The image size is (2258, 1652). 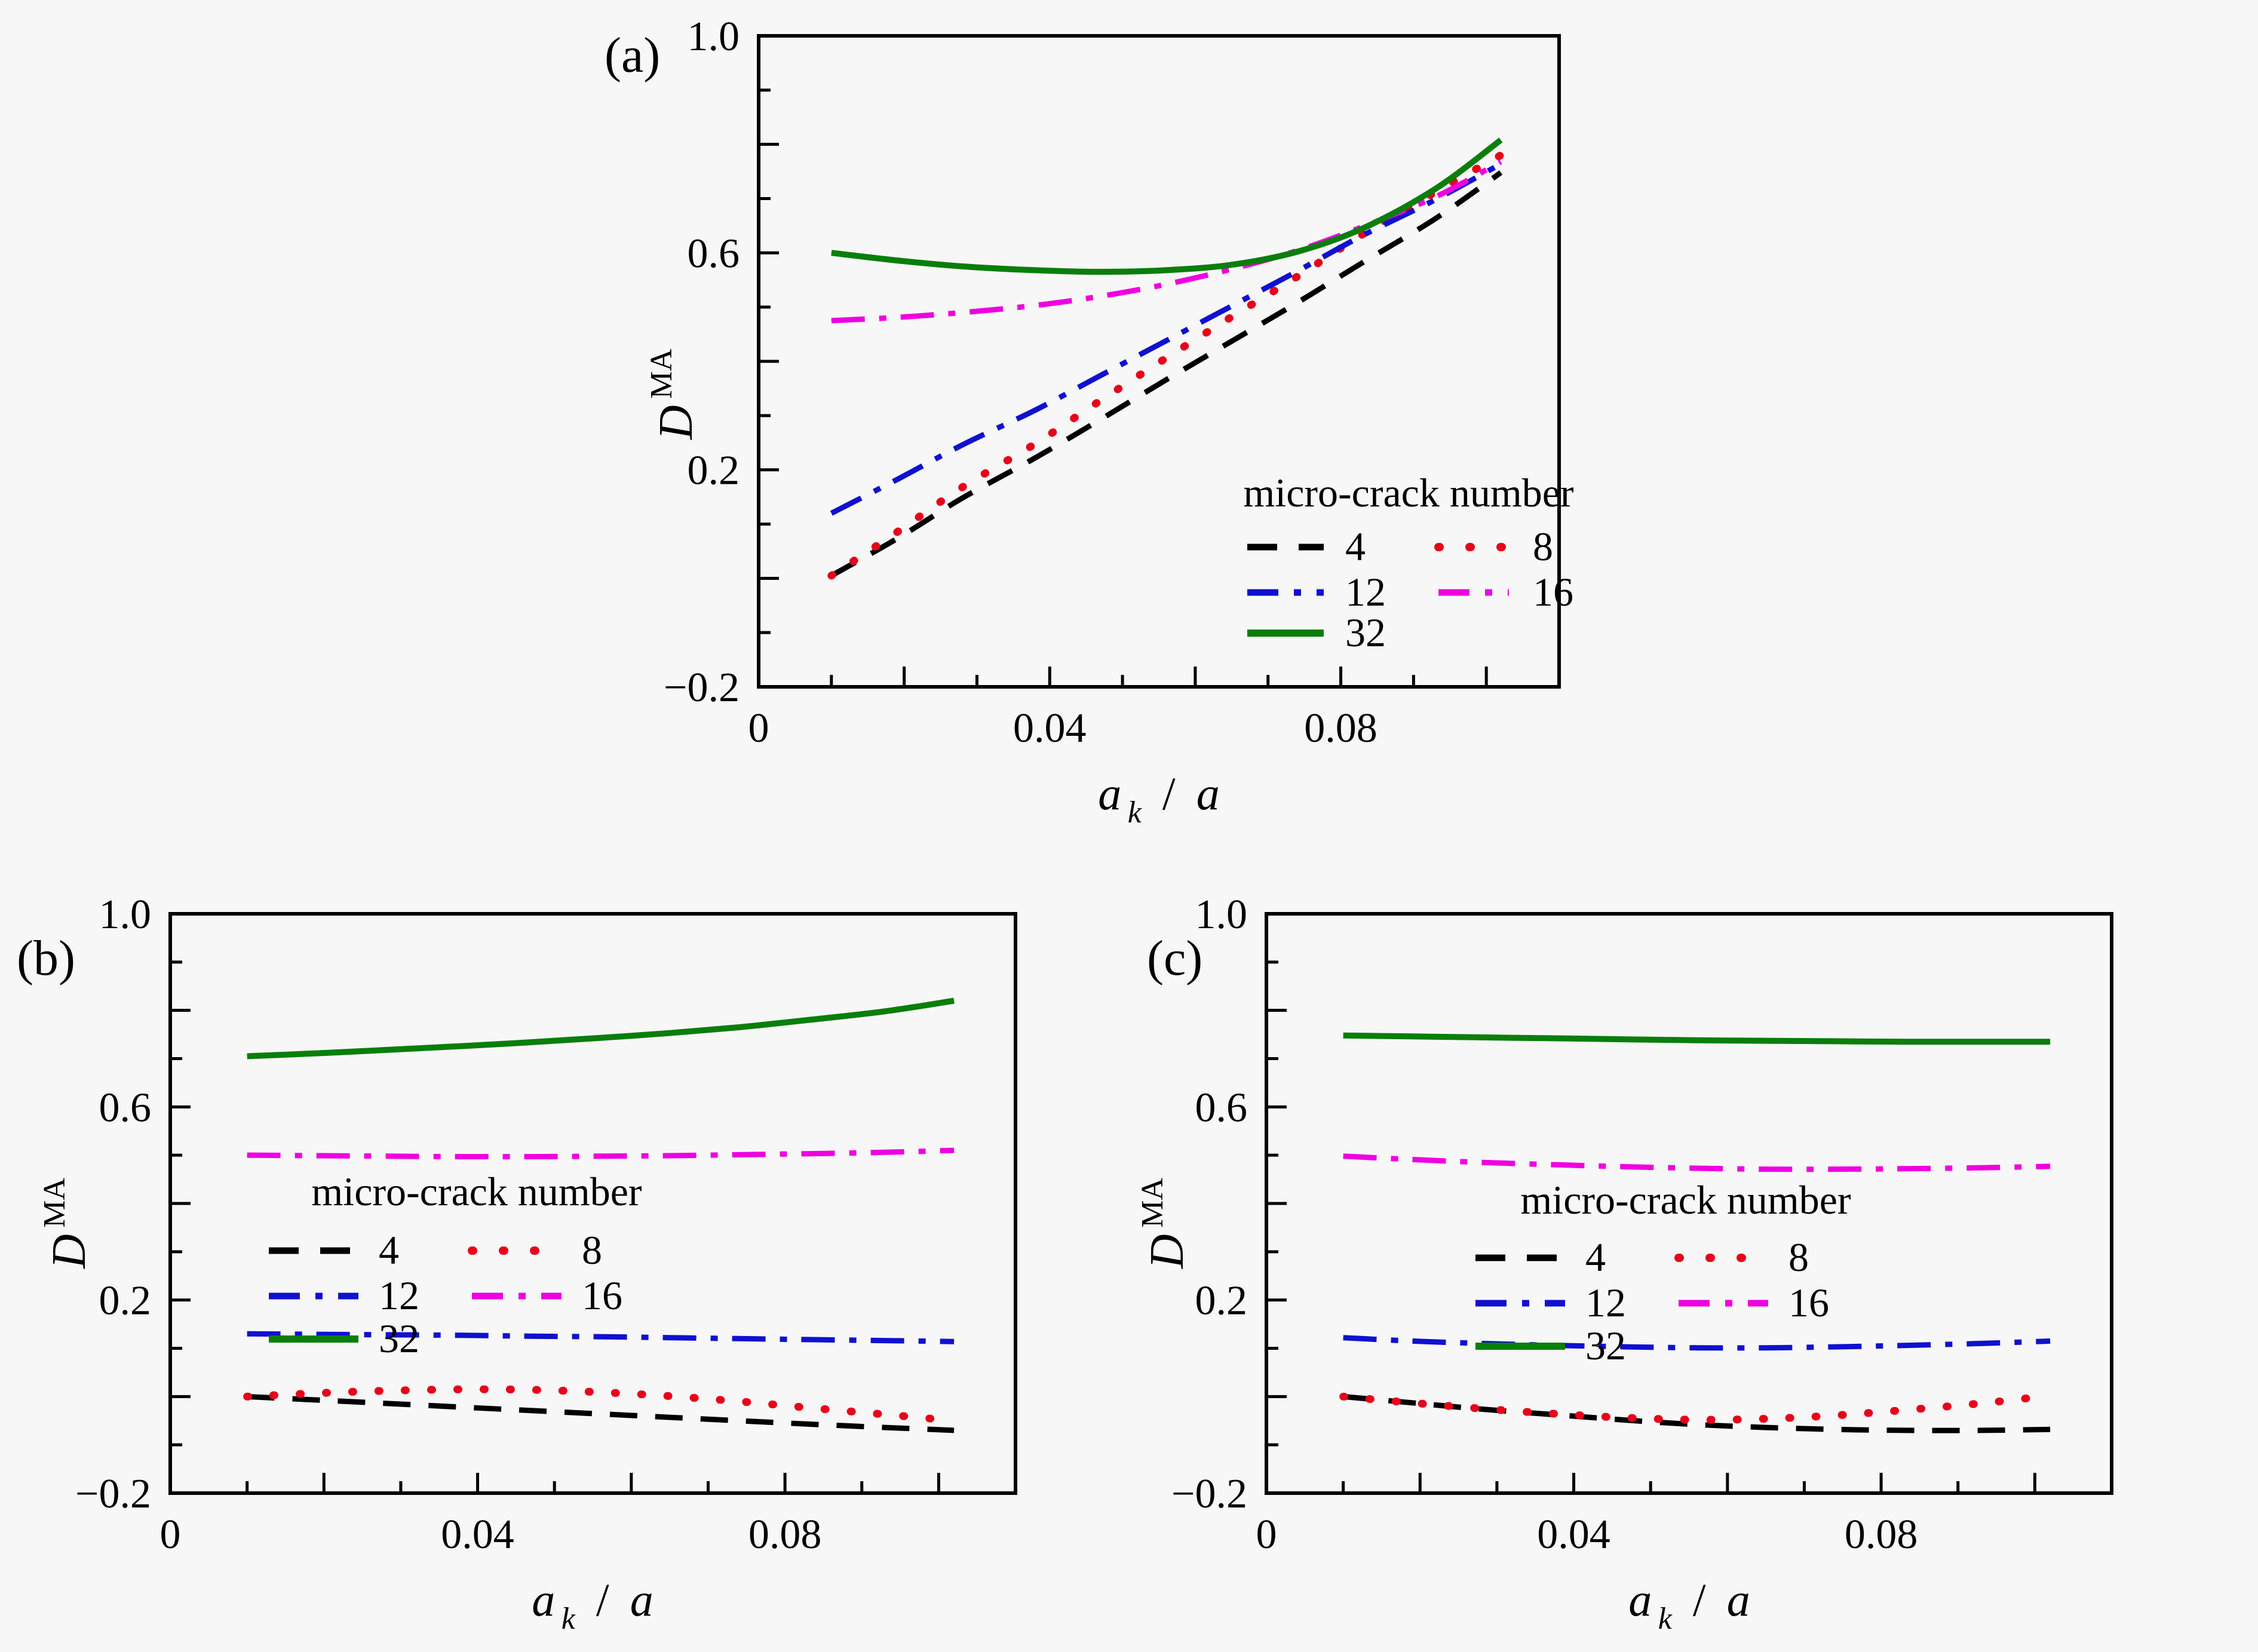 I want to click on panel-label: (b), so click(x=46, y=958).